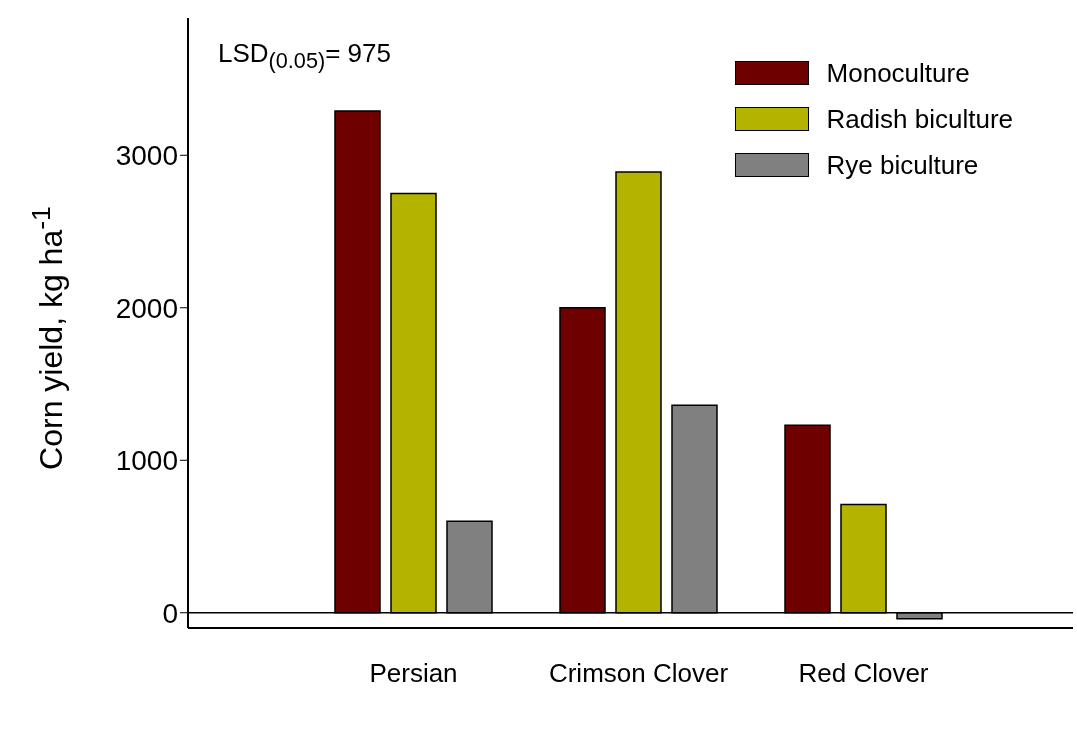 This screenshot has height=745, width=1077. What do you see at coordinates (919, 119) in the screenshot?
I see `legend-label: Radish biculture` at bounding box center [919, 119].